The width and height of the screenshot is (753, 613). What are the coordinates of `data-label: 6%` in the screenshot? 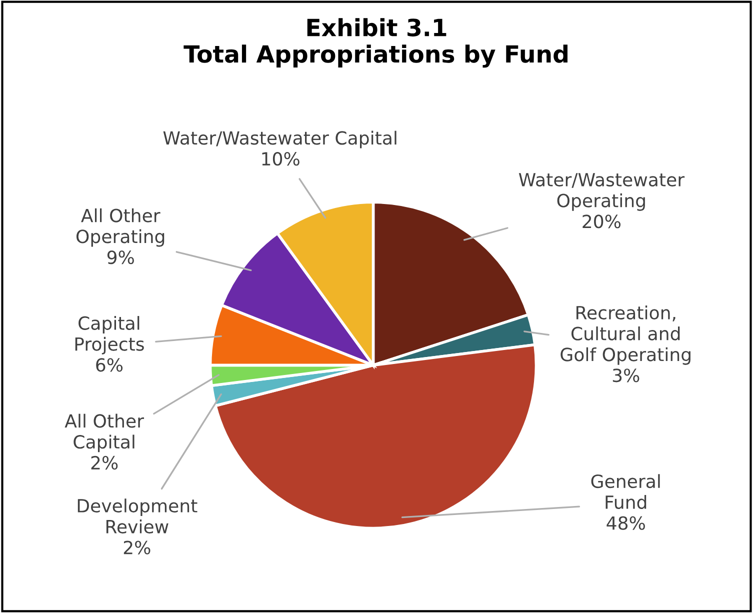 It's located at (109, 365).